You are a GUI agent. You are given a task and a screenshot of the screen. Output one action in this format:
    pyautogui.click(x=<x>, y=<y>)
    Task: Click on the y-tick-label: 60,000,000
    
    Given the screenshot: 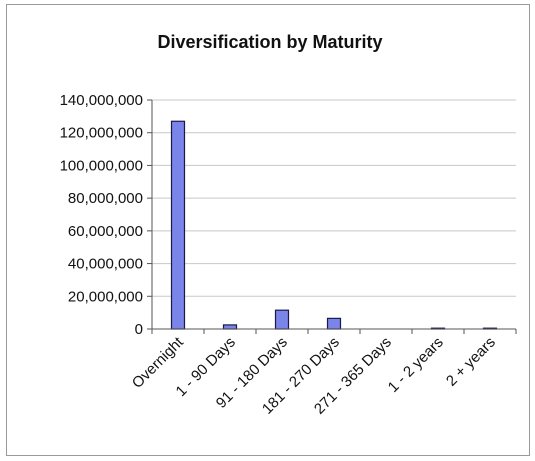 What is the action you would take?
    pyautogui.click(x=105, y=231)
    